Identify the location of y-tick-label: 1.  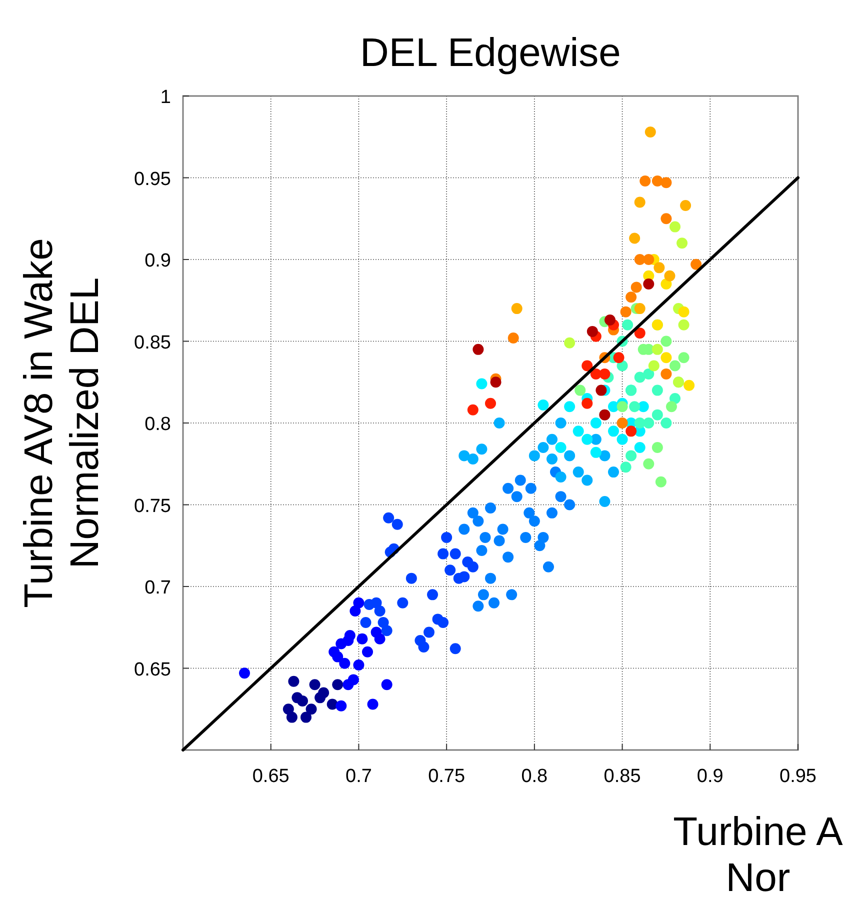
(165, 97).